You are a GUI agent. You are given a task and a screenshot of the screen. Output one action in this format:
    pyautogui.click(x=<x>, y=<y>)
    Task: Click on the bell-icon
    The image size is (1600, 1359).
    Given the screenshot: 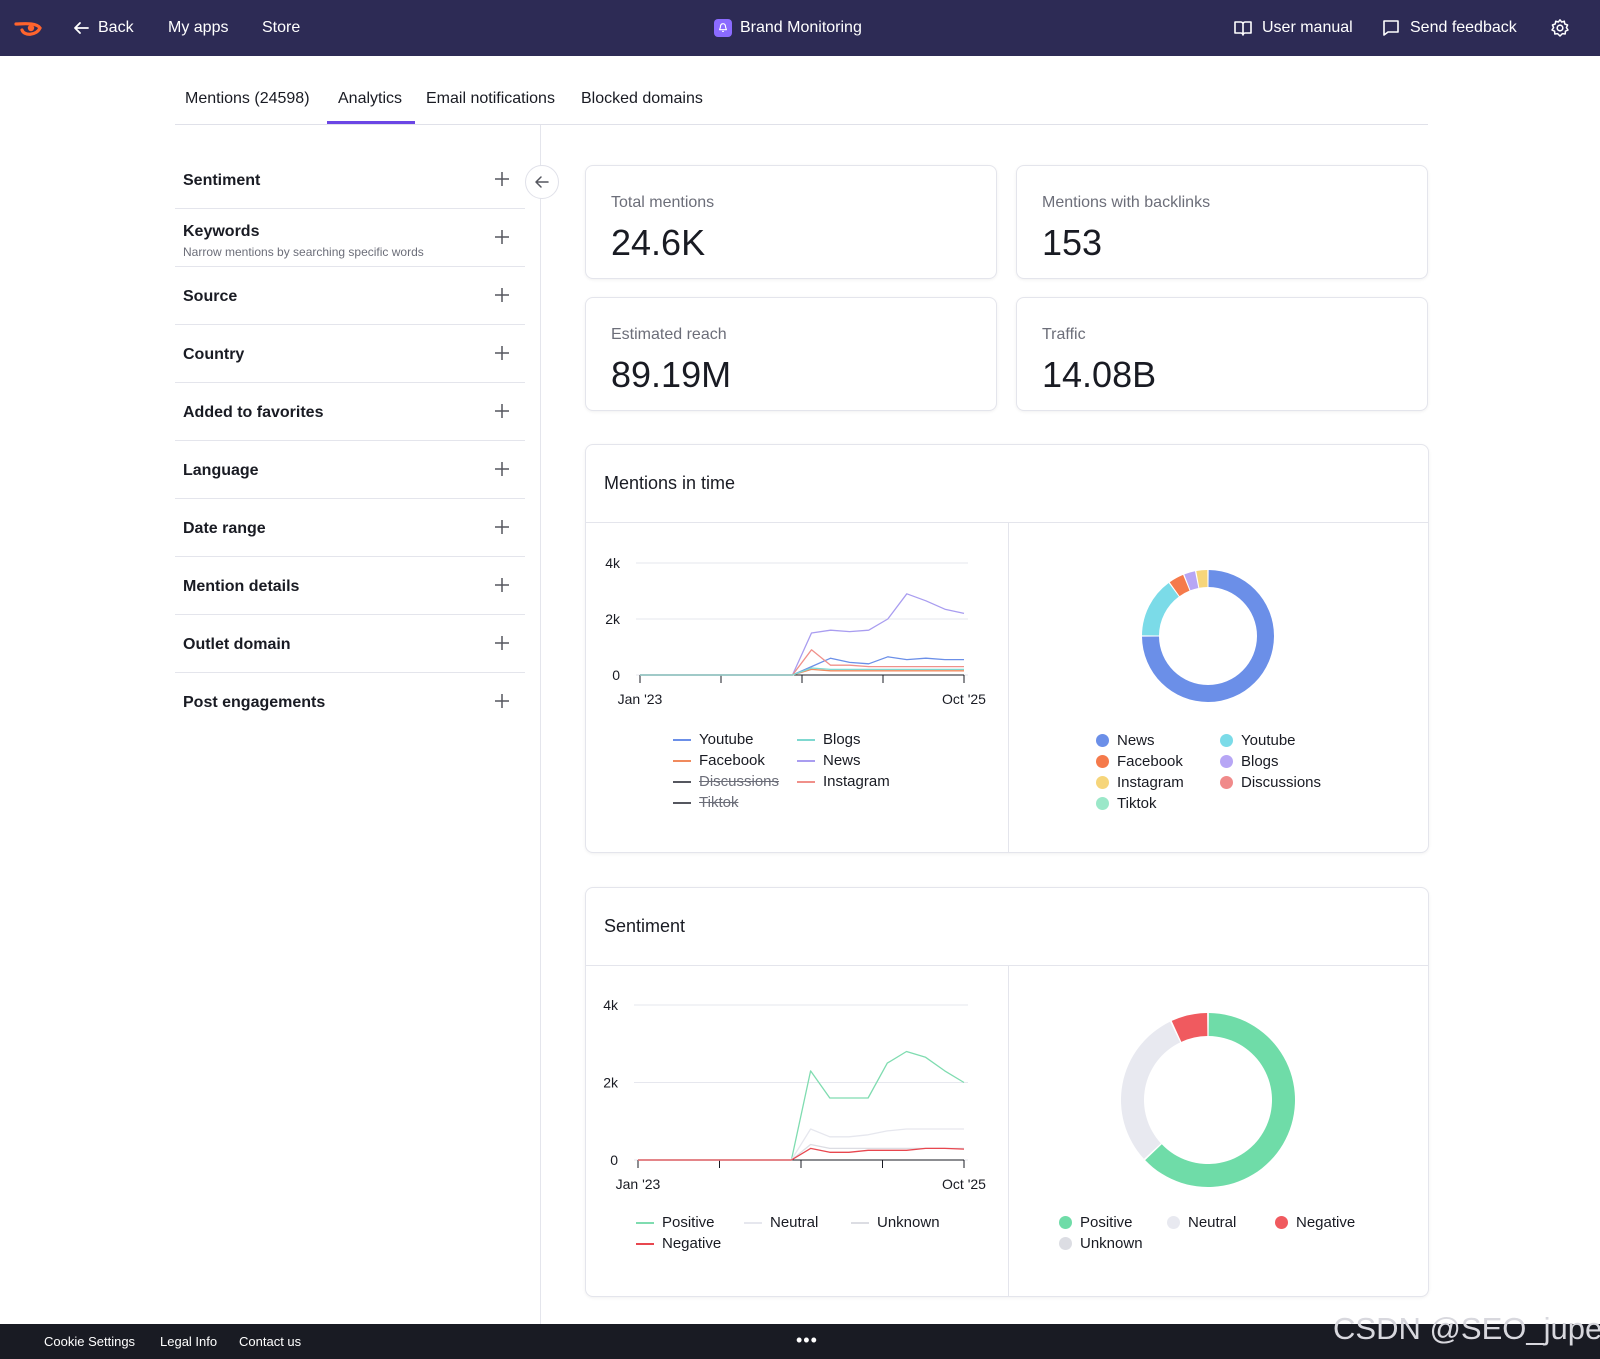 What is the action you would take?
    pyautogui.click(x=723, y=28)
    